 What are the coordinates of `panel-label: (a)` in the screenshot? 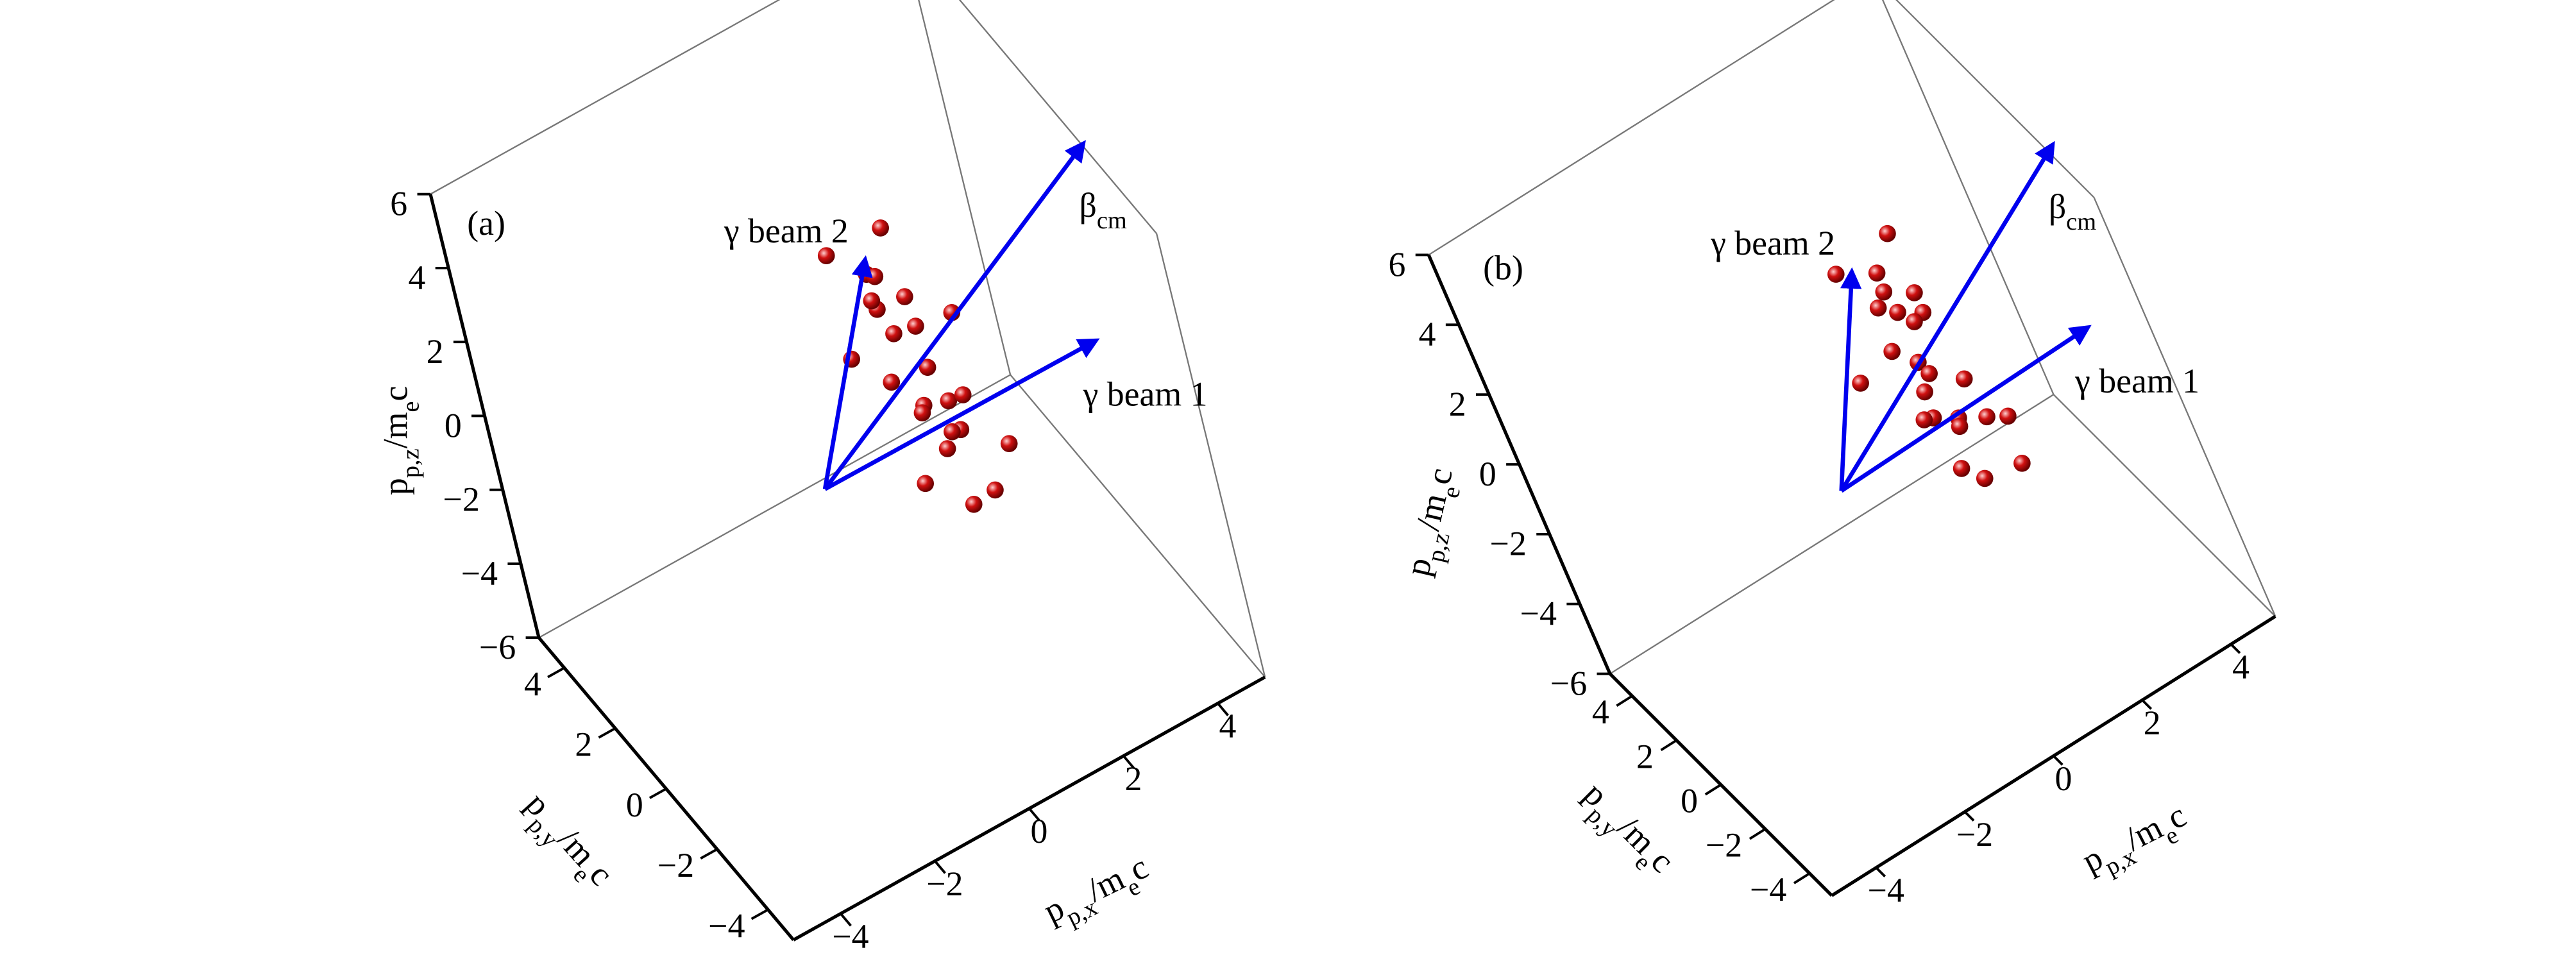 It's located at (486, 223).